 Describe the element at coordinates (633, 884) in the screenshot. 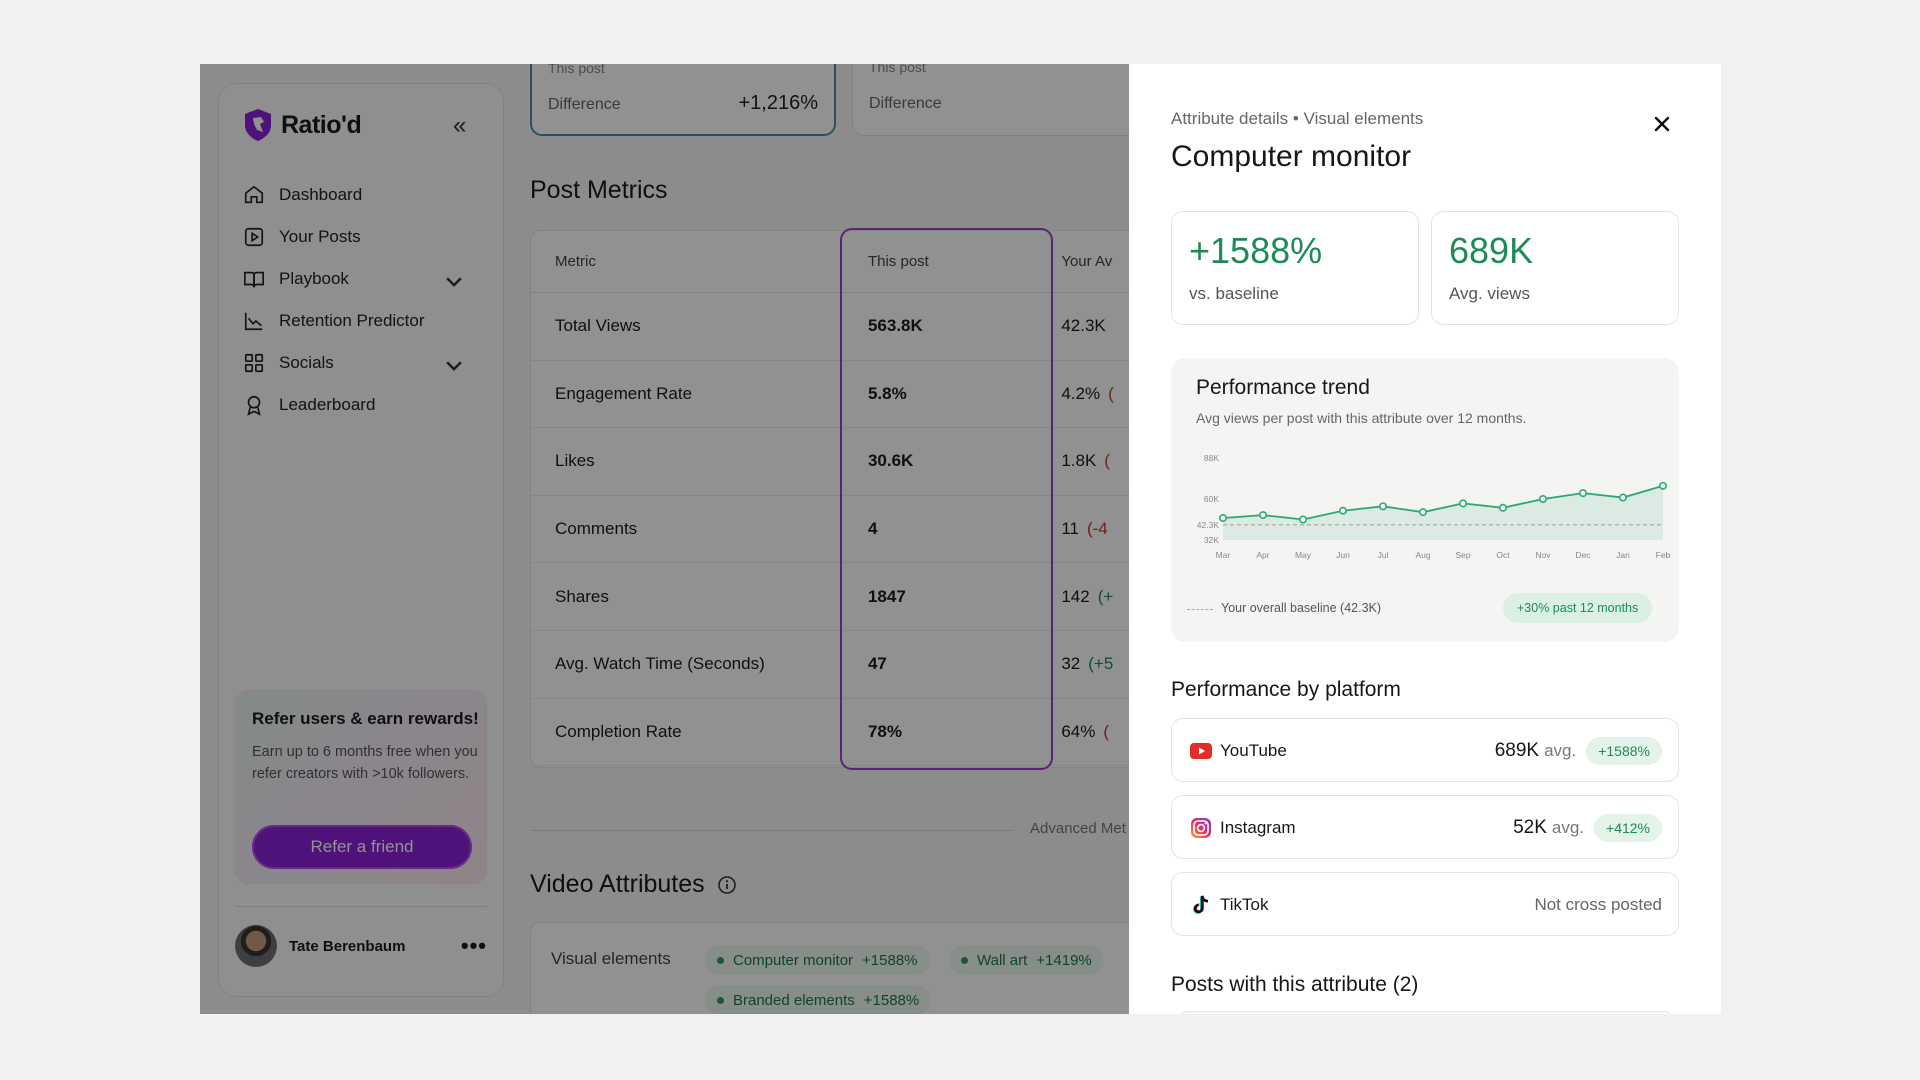

I see `video-attributes-header: Video Attributes` at that location.